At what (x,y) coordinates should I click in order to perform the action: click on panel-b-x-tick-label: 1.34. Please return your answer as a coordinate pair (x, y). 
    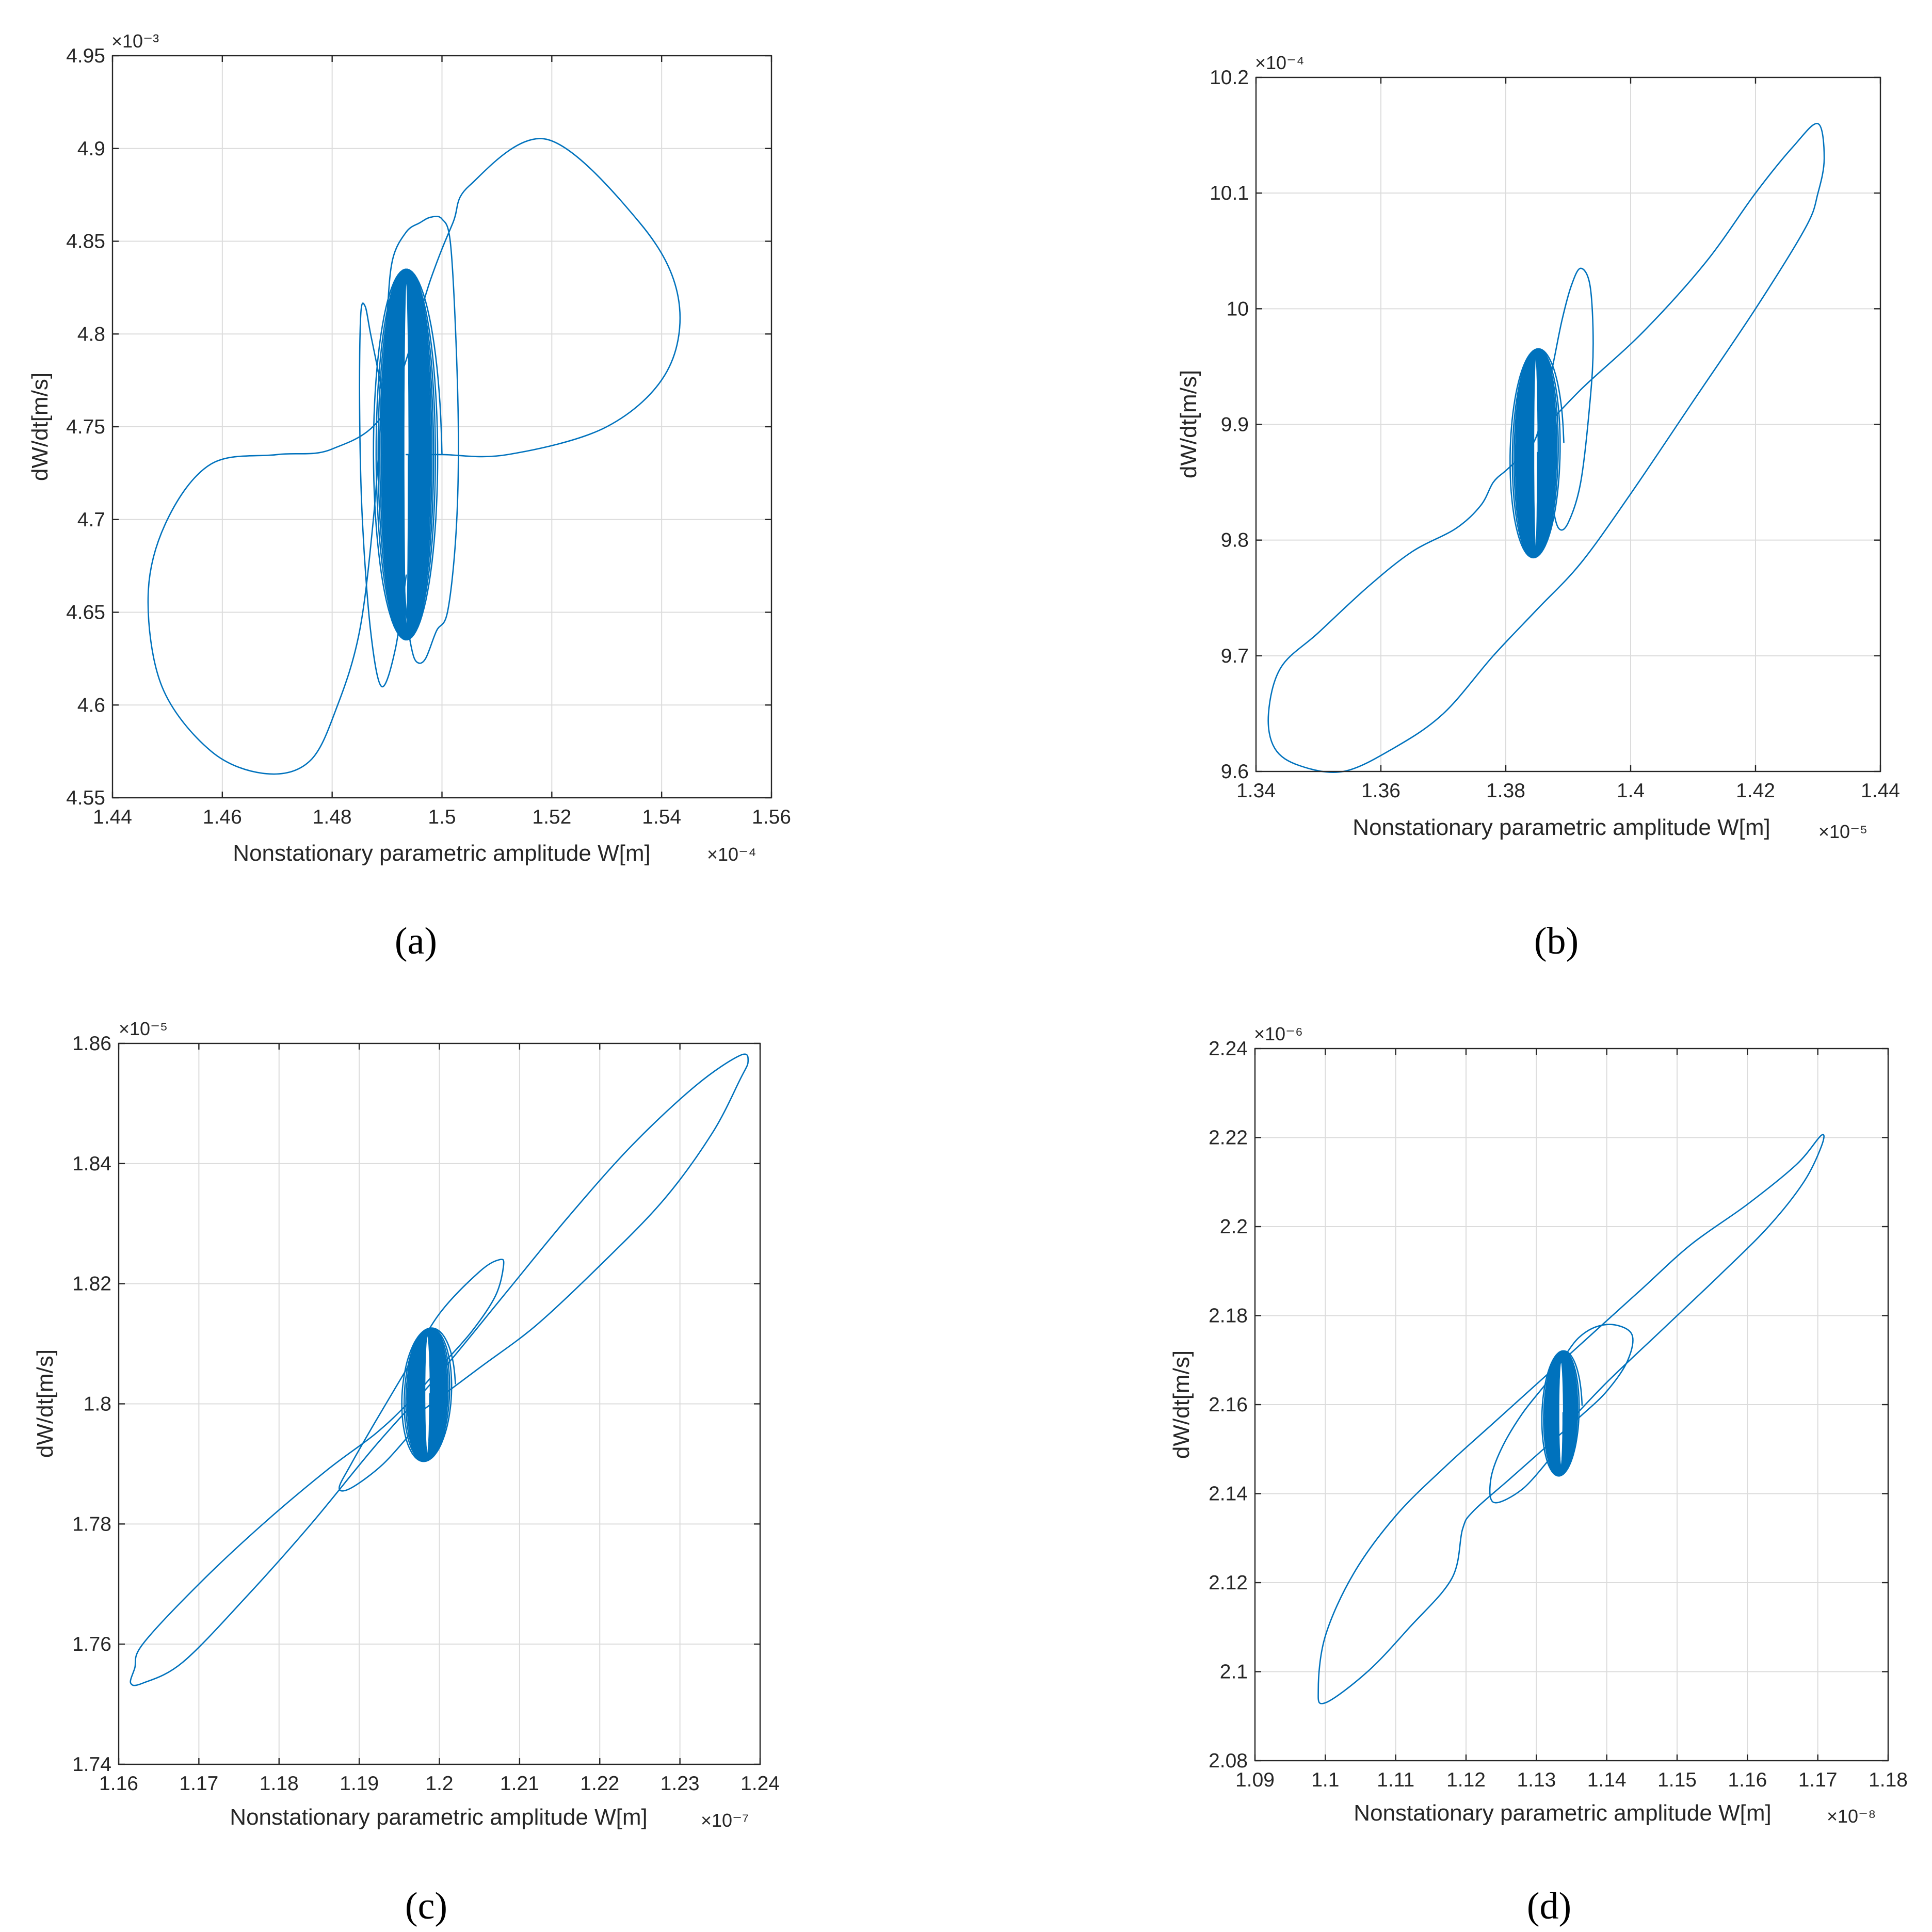
    Looking at the image, I should click on (1256, 791).